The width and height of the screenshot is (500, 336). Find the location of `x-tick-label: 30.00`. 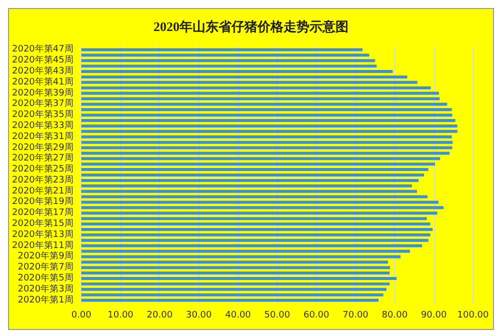

x-tick-label: 30.00 is located at coordinates (199, 315).